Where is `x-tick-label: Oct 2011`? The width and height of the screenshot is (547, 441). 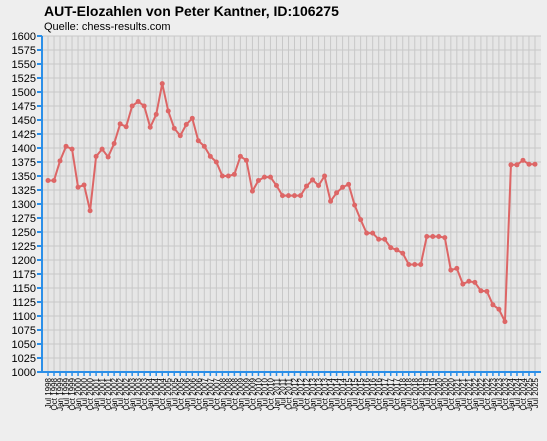
x-tick-label: Oct 2011 is located at coordinates (288, 393).